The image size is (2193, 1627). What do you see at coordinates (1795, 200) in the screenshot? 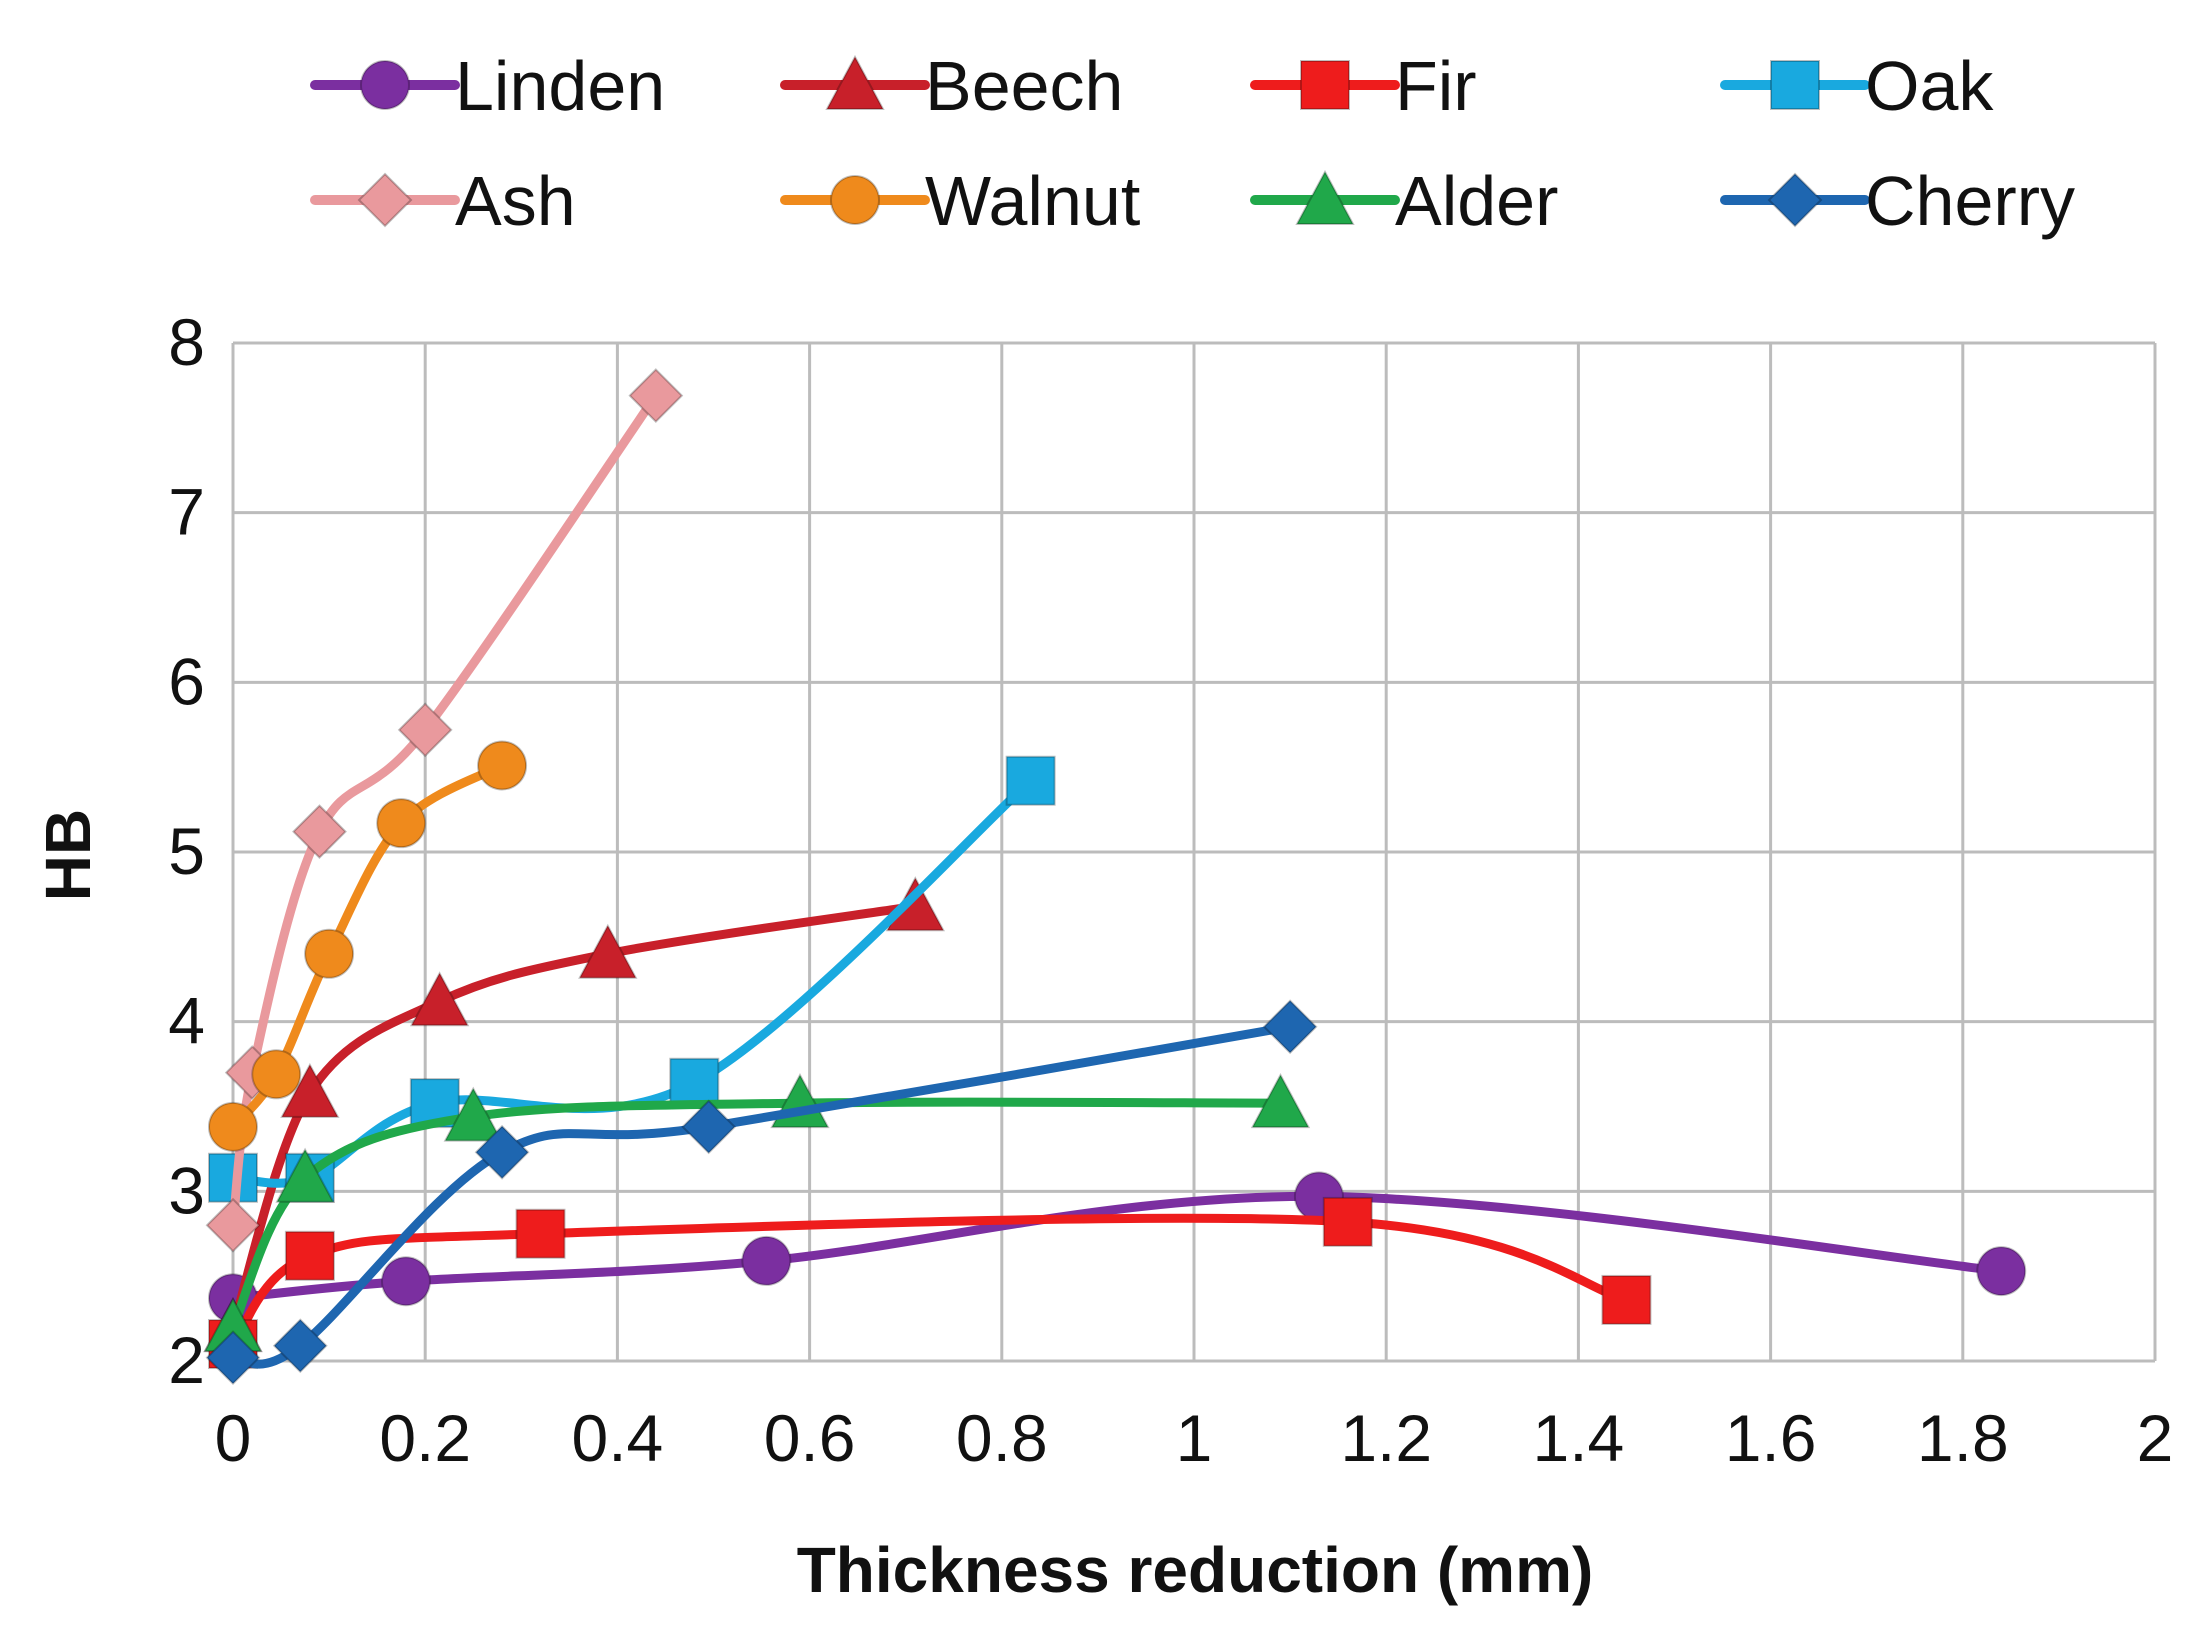
I see `legend-marker-cherry` at bounding box center [1795, 200].